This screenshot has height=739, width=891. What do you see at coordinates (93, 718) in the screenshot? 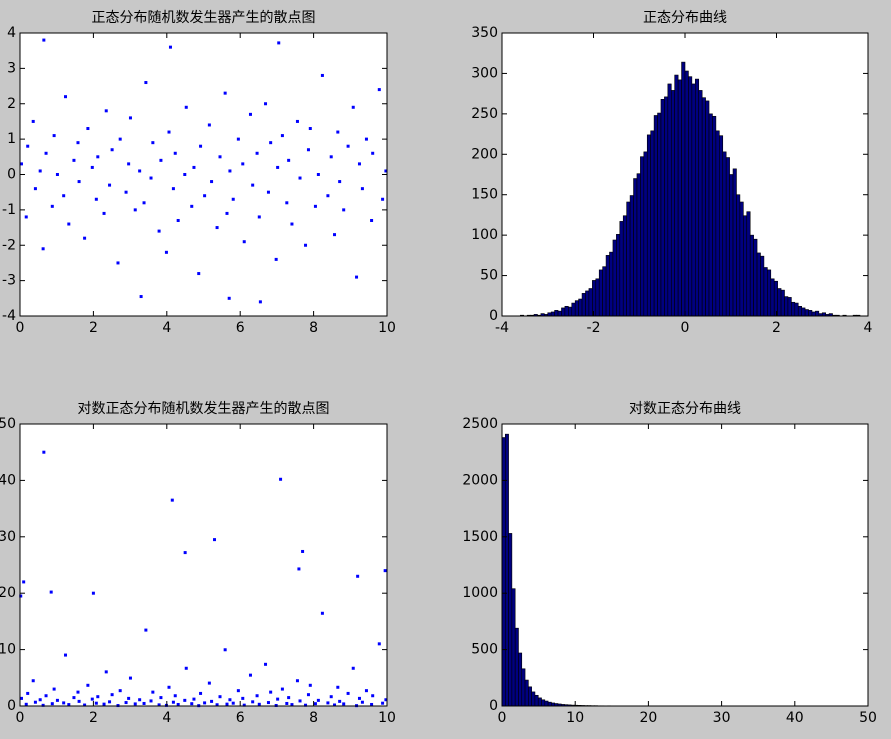
I see `x-tick-label: 2` at bounding box center [93, 718].